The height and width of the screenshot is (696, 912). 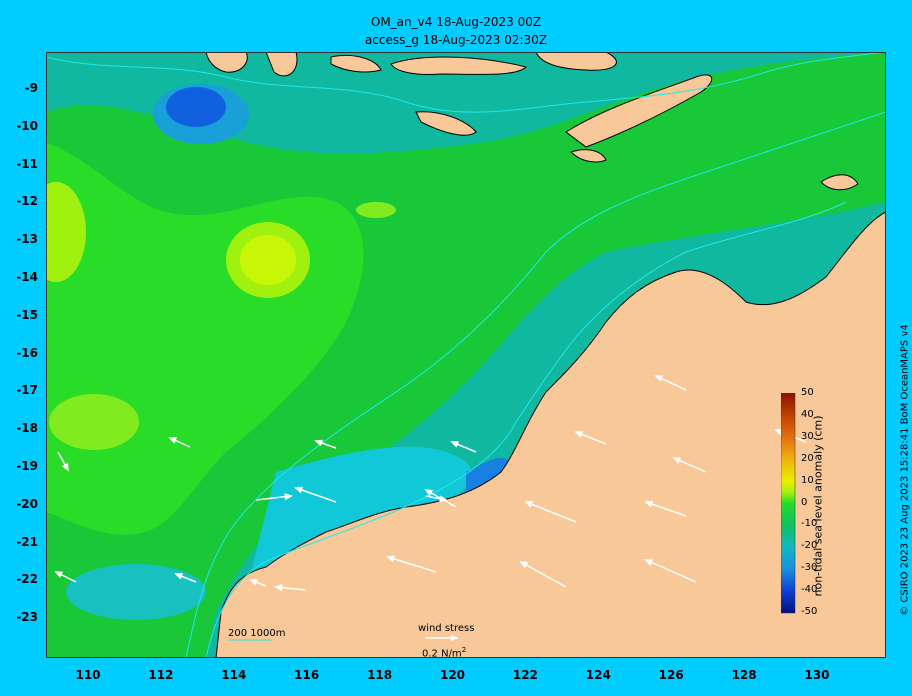 What do you see at coordinates (27, 125) in the screenshot?
I see `lat-tick-label: -10` at bounding box center [27, 125].